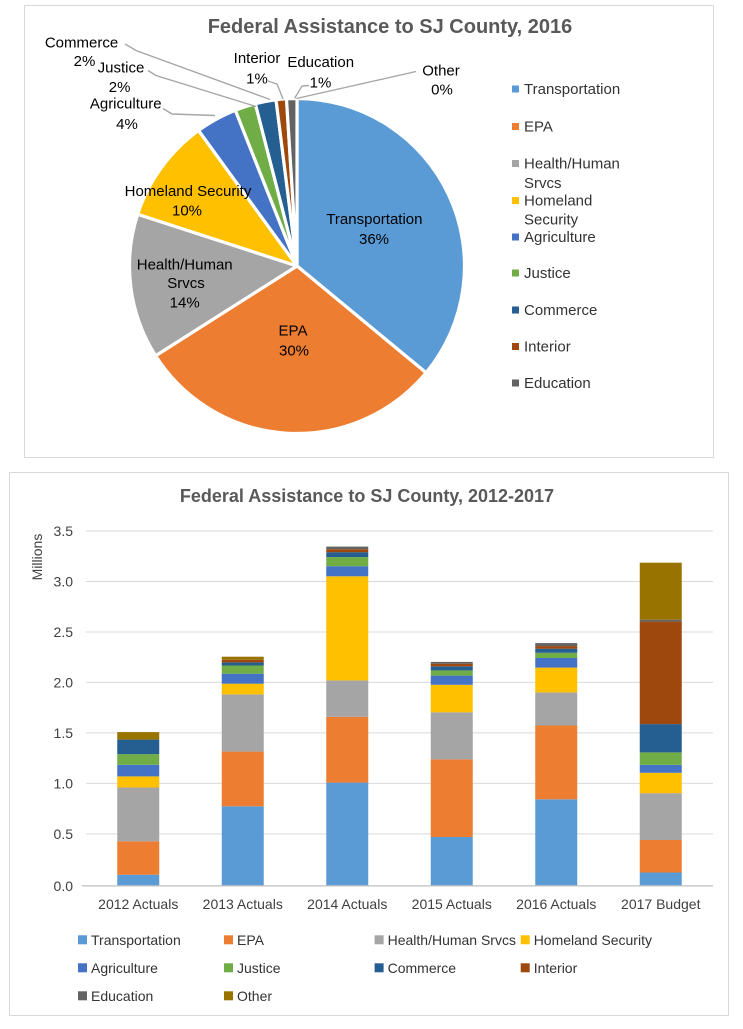 Image resolution: width=743 pixels, height=1029 pixels. I want to click on svg-text: 0.0, so click(64, 886).